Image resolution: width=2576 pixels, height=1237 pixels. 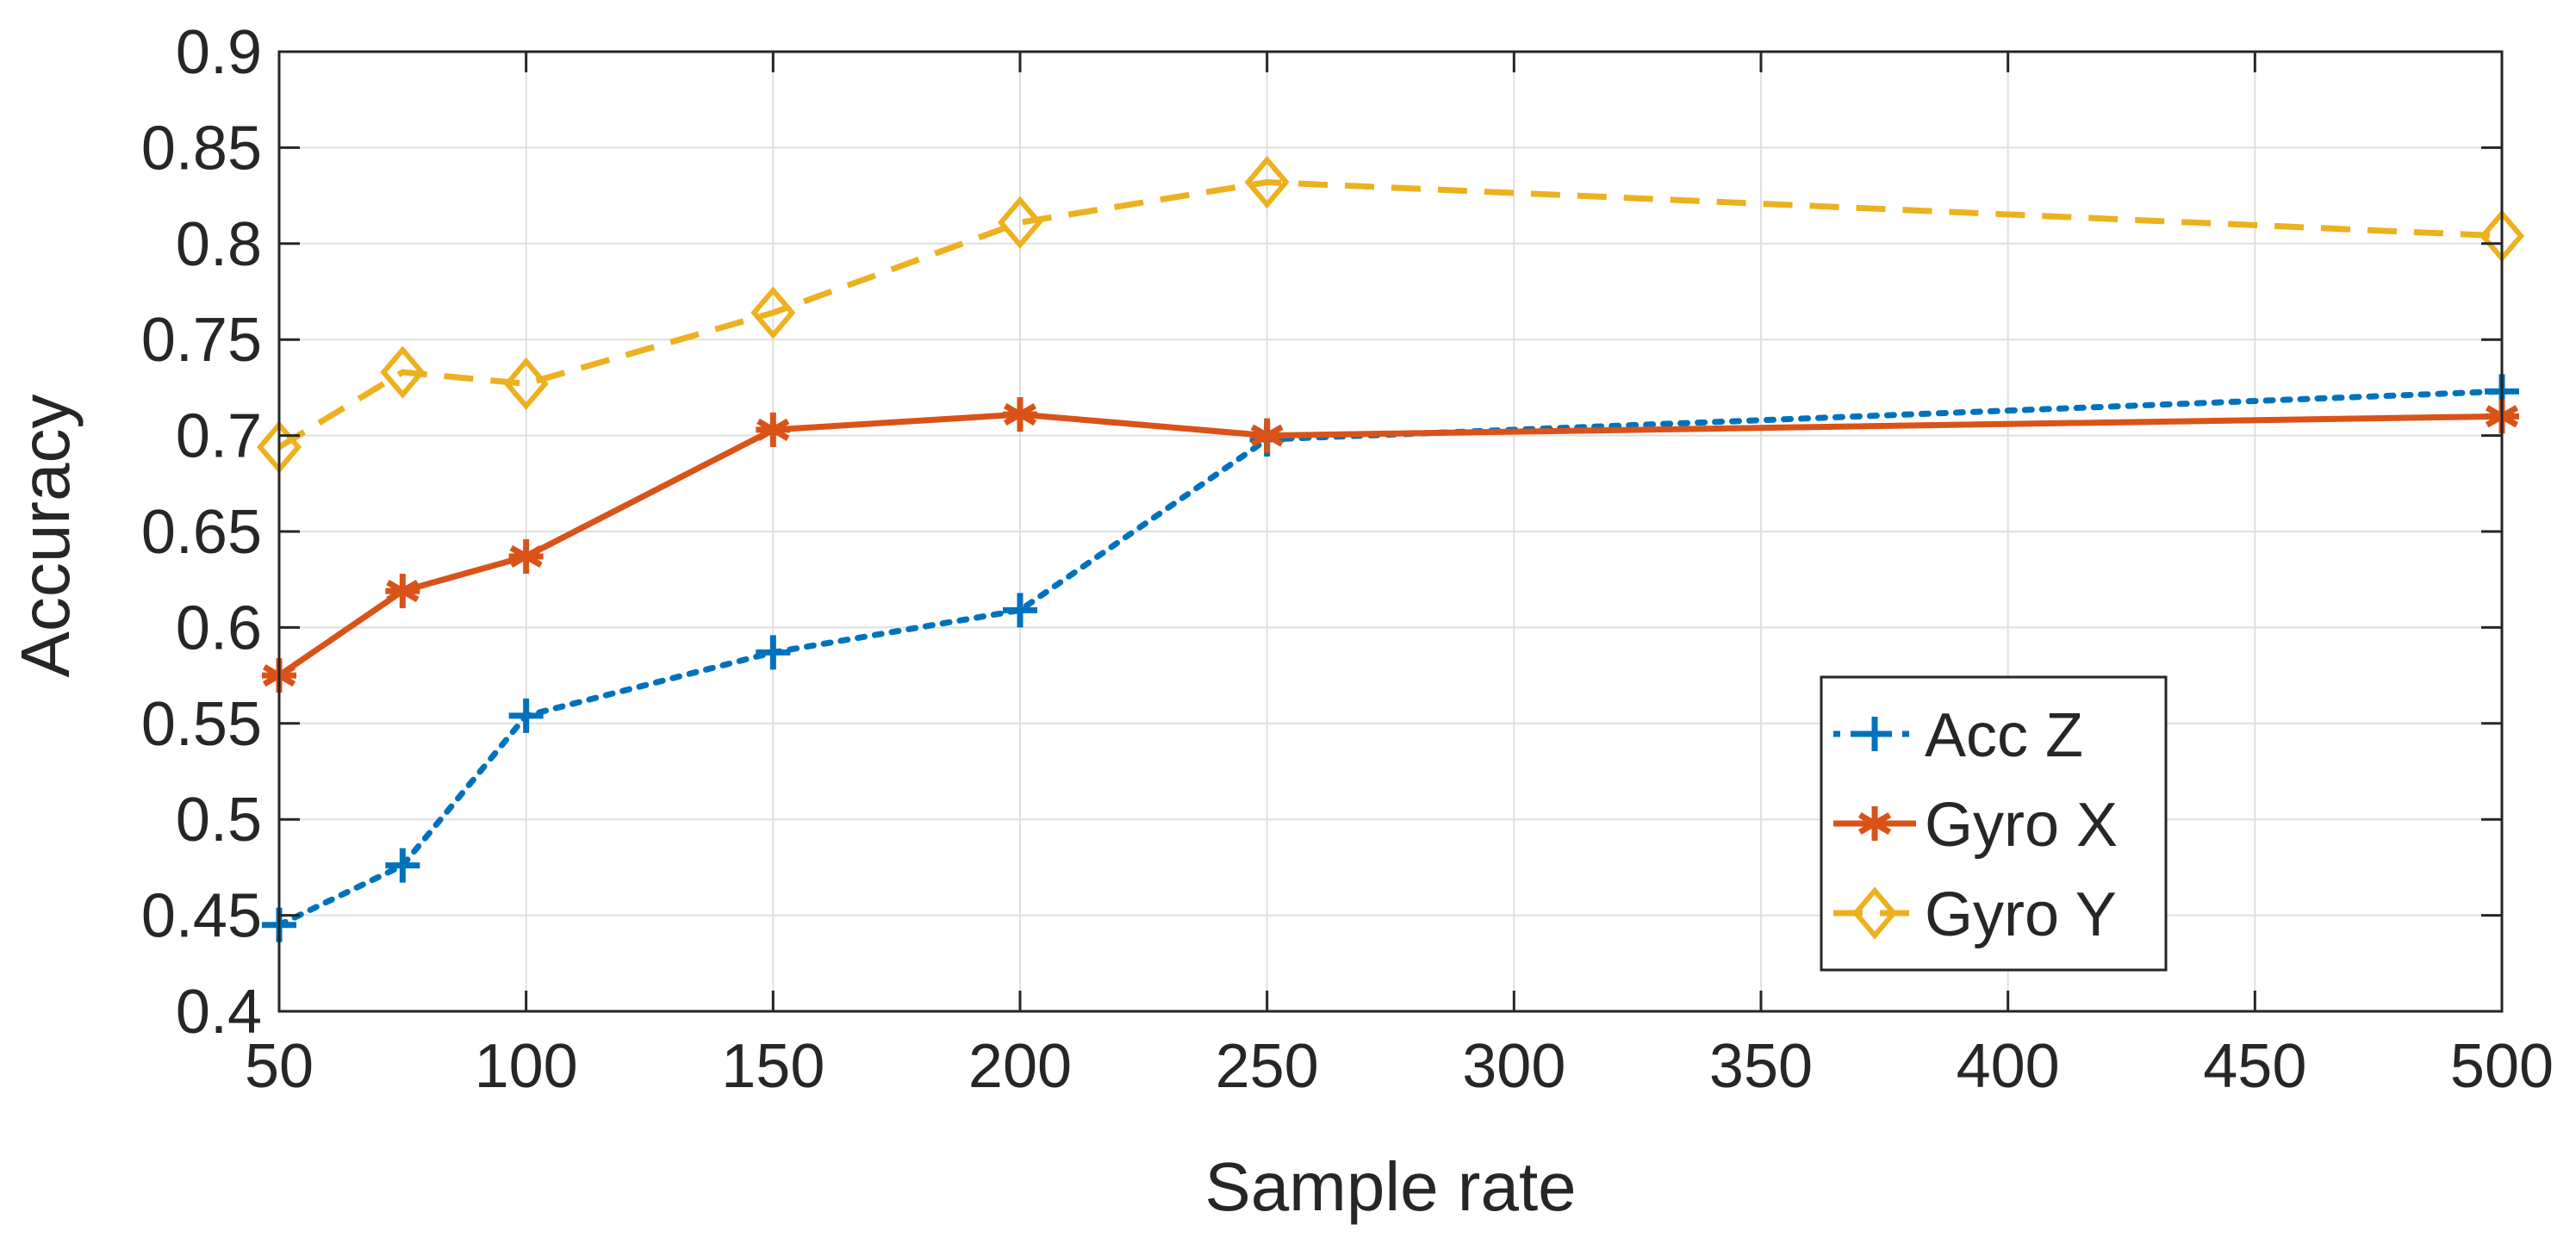 What do you see at coordinates (219, 628) in the screenshot?
I see `y-tick-label: 0.6` at bounding box center [219, 628].